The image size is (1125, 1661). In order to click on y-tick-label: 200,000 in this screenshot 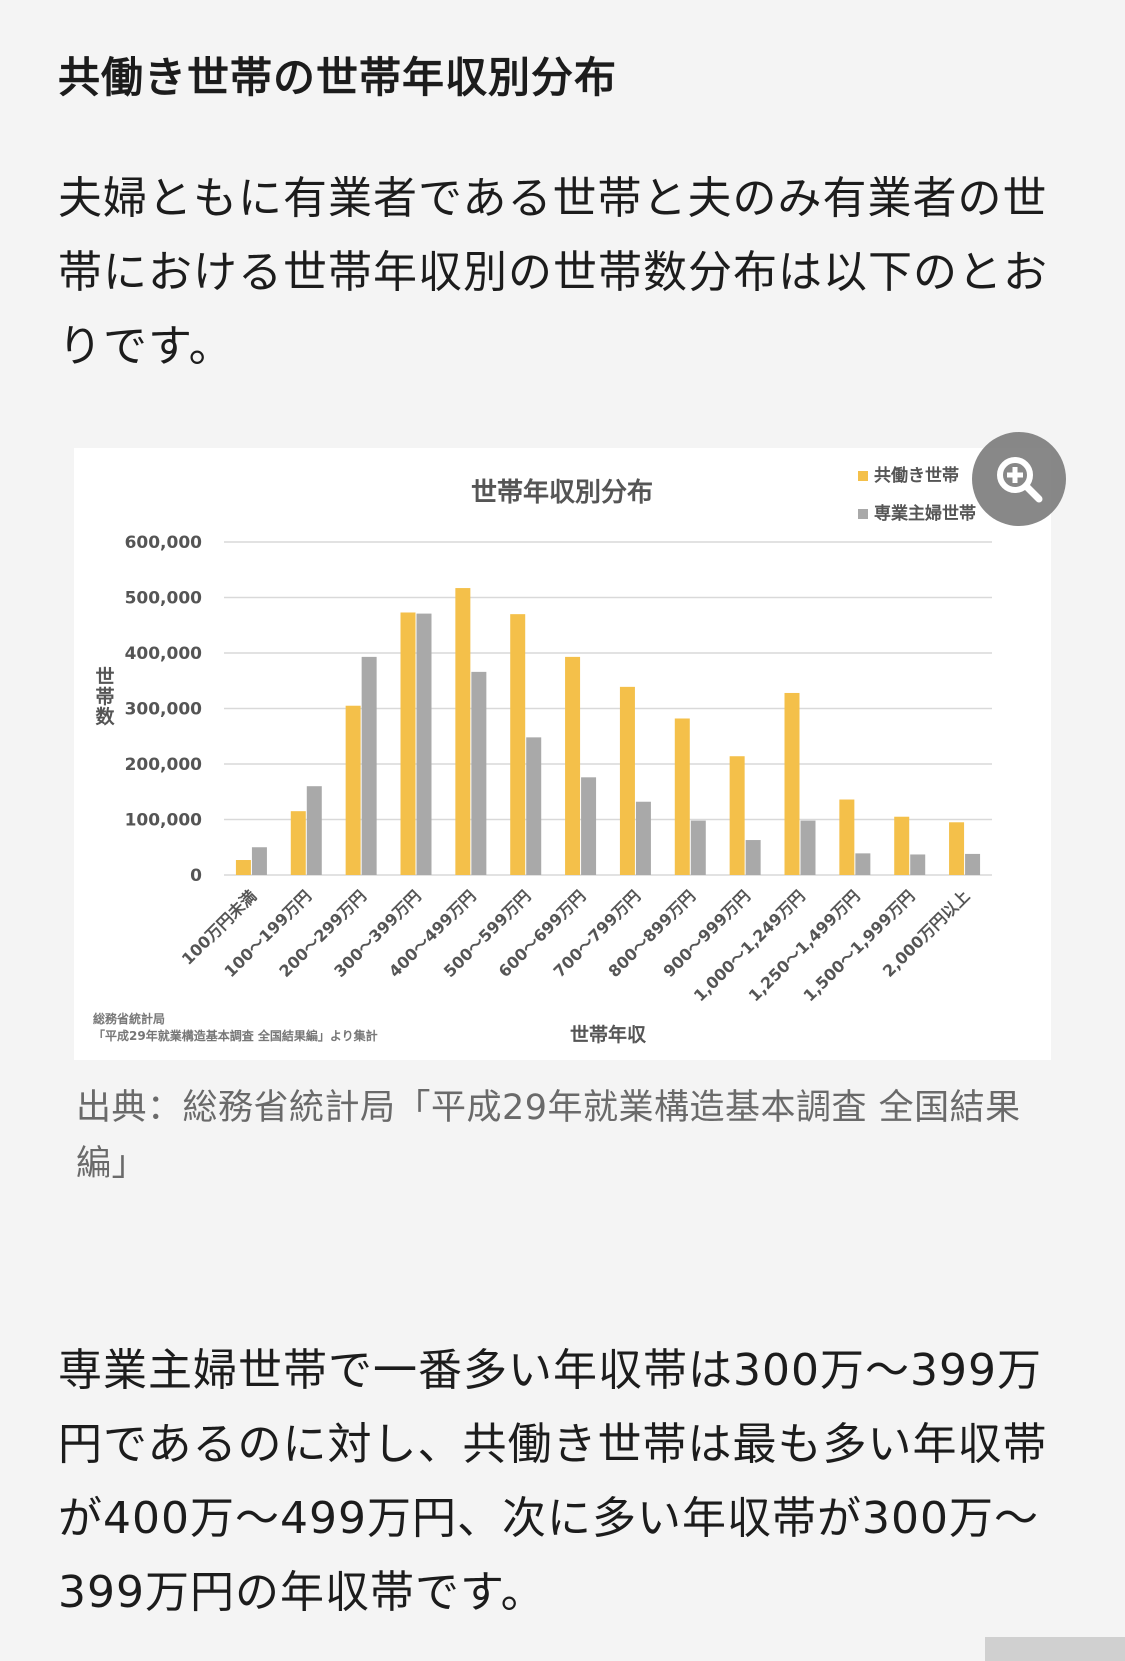, I will do `click(164, 765)`.